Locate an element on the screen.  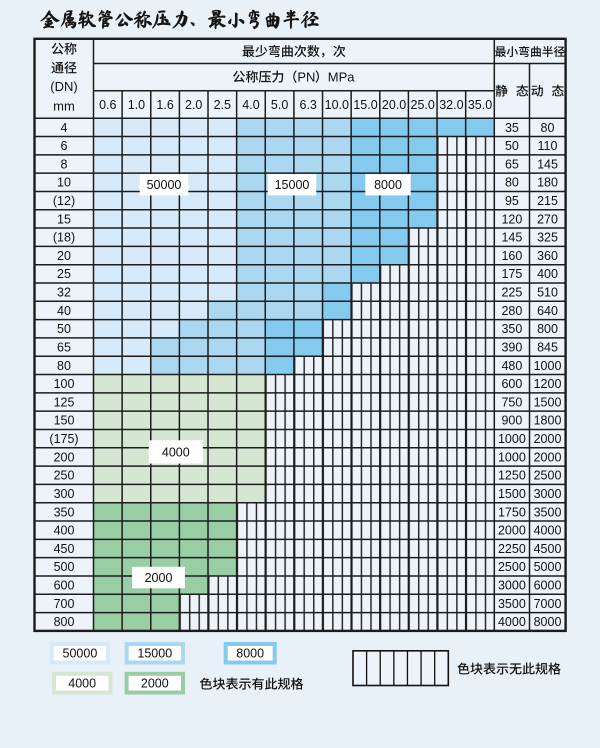
svg-text: 1.6 is located at coordinates (164, 105).